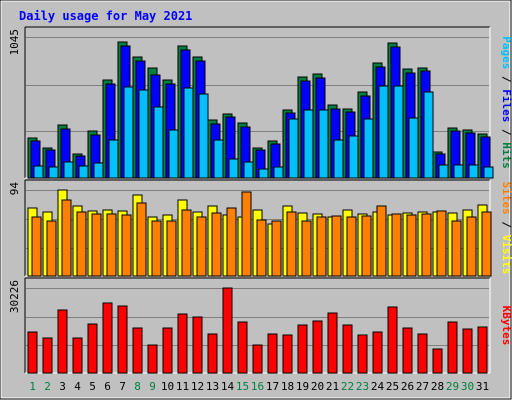 The width and height of the screenshot is (512, 400). Describe the element at coordinates (452, 386) in the screenshot. I see `x-tick-label: 29` at that location.